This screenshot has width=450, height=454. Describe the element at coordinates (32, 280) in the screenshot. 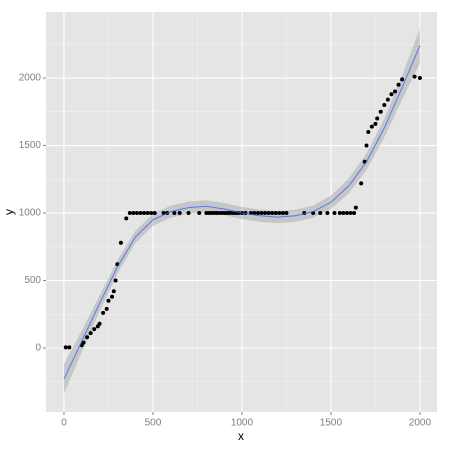

I see `y-tick-label: 500` at that location.